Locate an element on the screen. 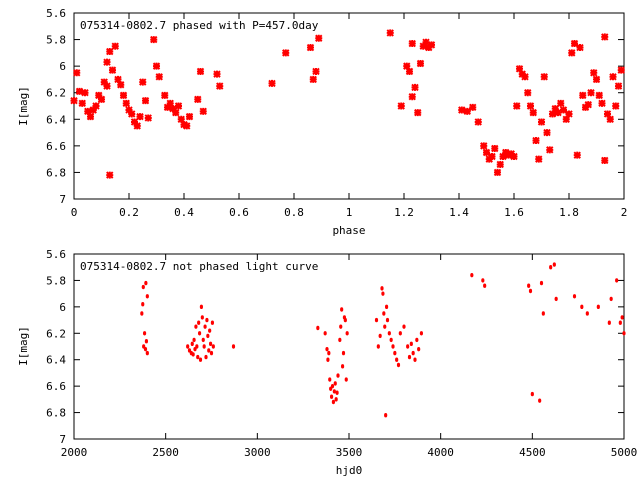  x-tick-label: 0 is located at coordinates (74, 212).